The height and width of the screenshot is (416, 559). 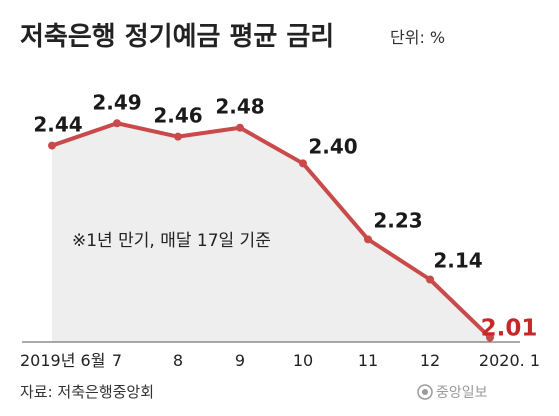 I want to click on x-tick-label-3: 9, so click(x=240, y=360).